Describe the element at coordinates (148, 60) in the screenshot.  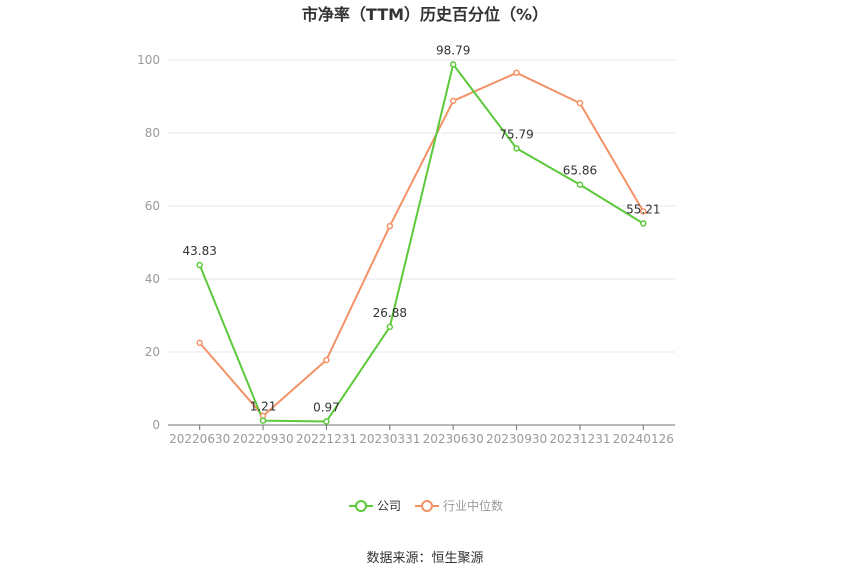
I see `y-tick-label: 100` at that location.